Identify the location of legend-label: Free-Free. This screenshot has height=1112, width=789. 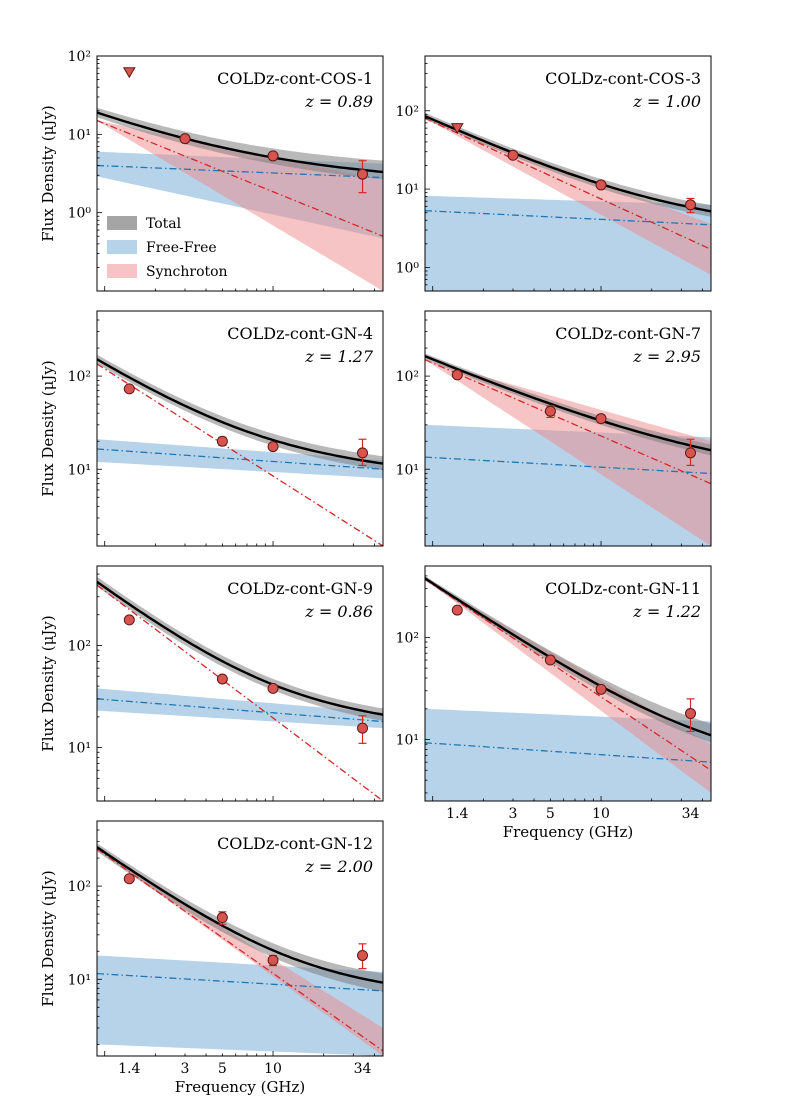
(181, 248).